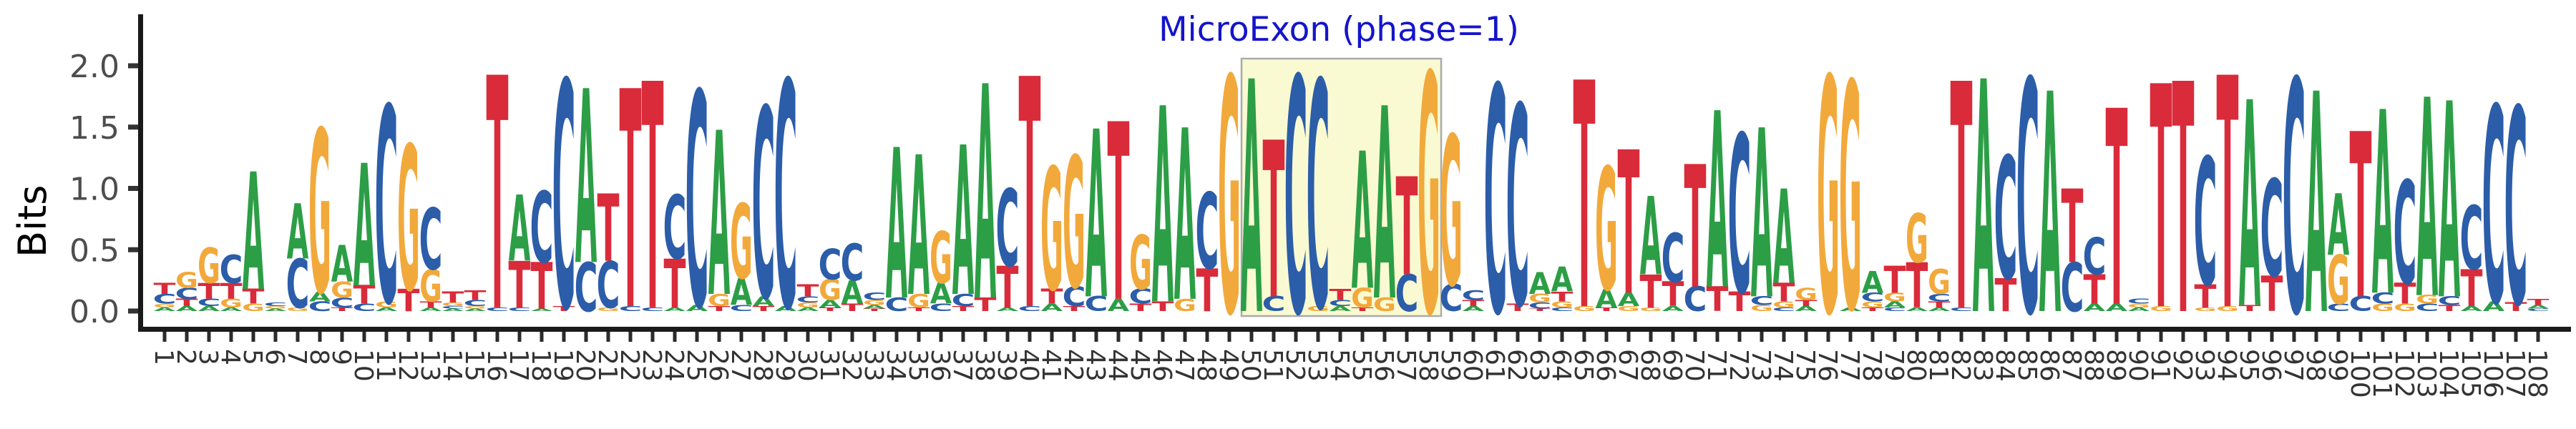 Image resolution: width=2576 pixels, height=429 pixels. What do you see at coordinates (296, 357) in the screenshot?
I see `x-tick-label: 7` at bounding box center [296, 357].